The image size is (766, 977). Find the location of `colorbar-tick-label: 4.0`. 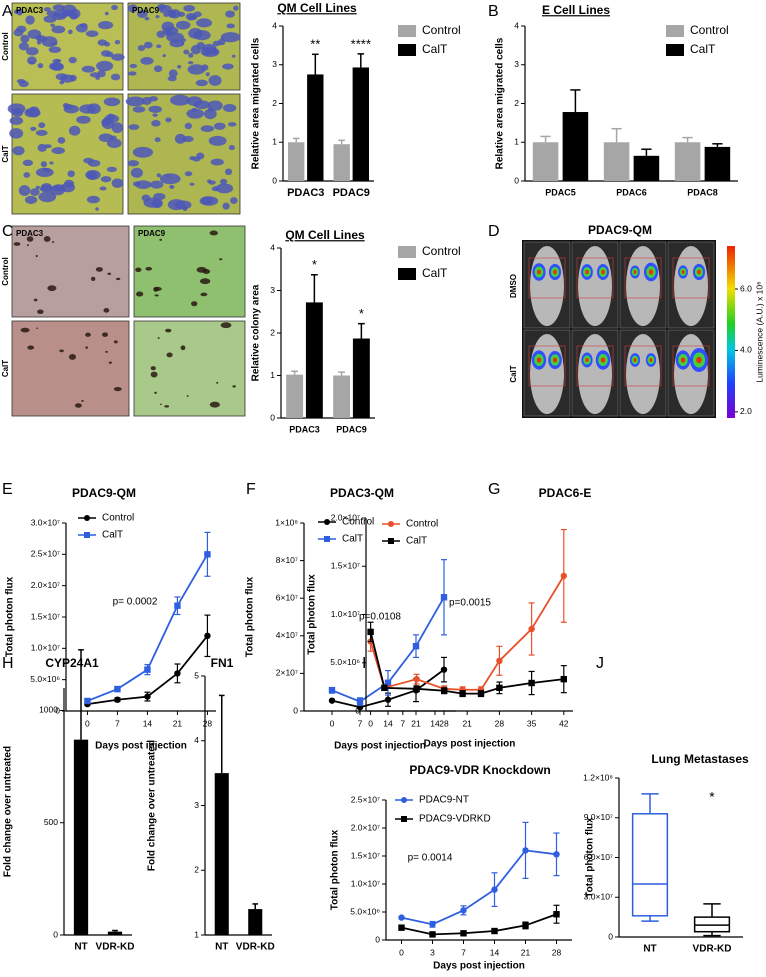

colorbar-tick-label: 4.0 is located at coordinates (746, 350).